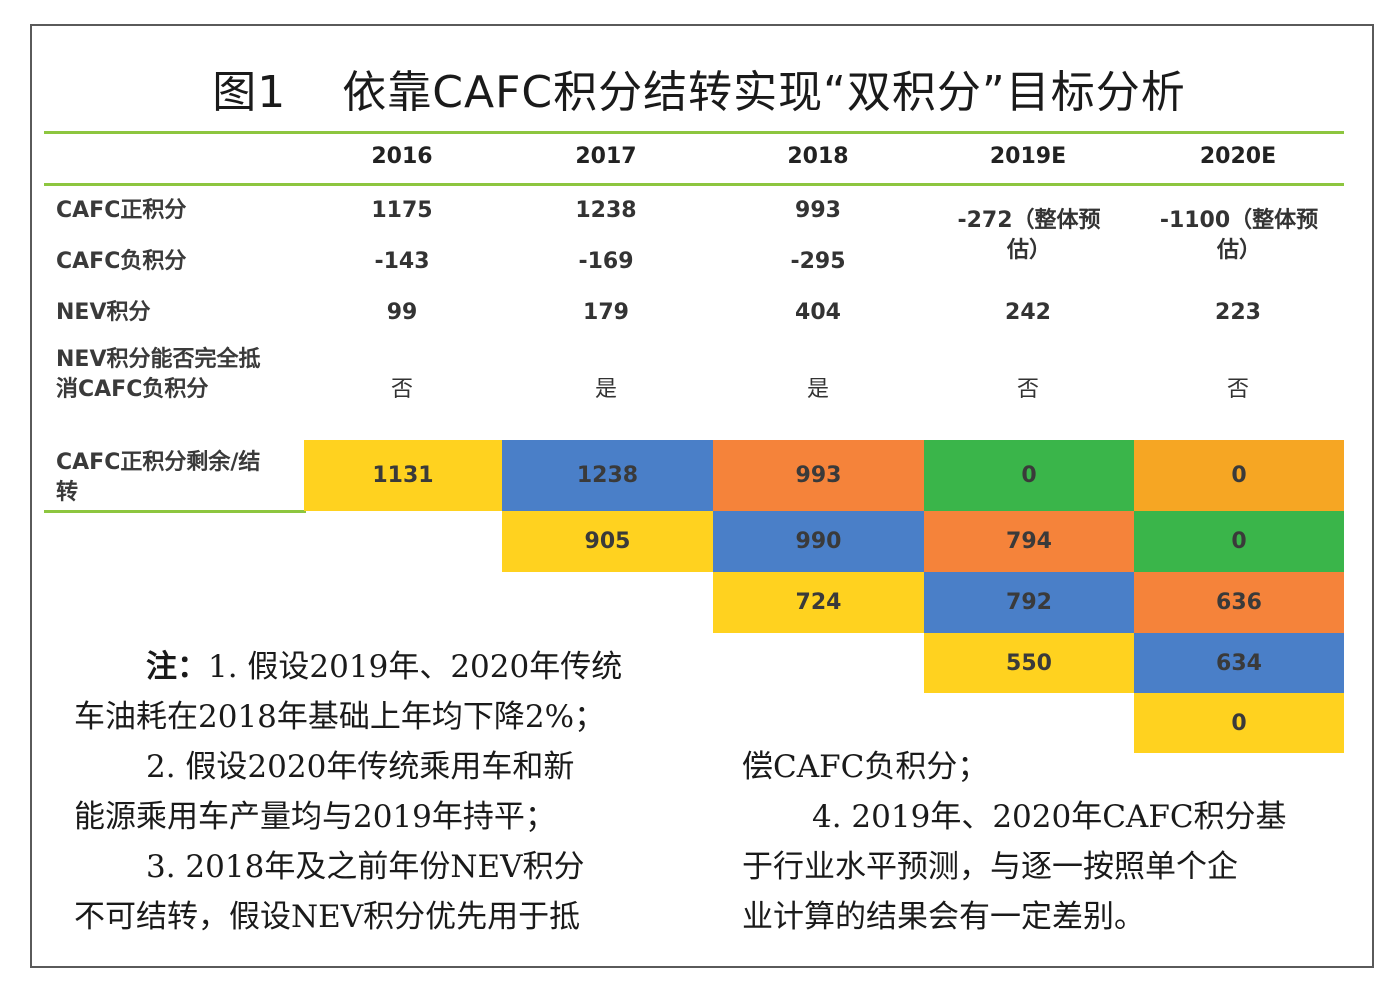 Image resolution: width=1398 pixels, height=987 pixels. I want to click on row-label-nev: NEV积分, so click(103, 312).